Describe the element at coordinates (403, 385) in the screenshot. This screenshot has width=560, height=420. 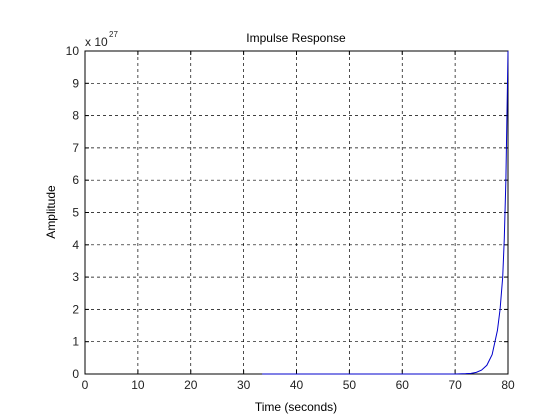
I see `x-tick-label: 60` at that location.